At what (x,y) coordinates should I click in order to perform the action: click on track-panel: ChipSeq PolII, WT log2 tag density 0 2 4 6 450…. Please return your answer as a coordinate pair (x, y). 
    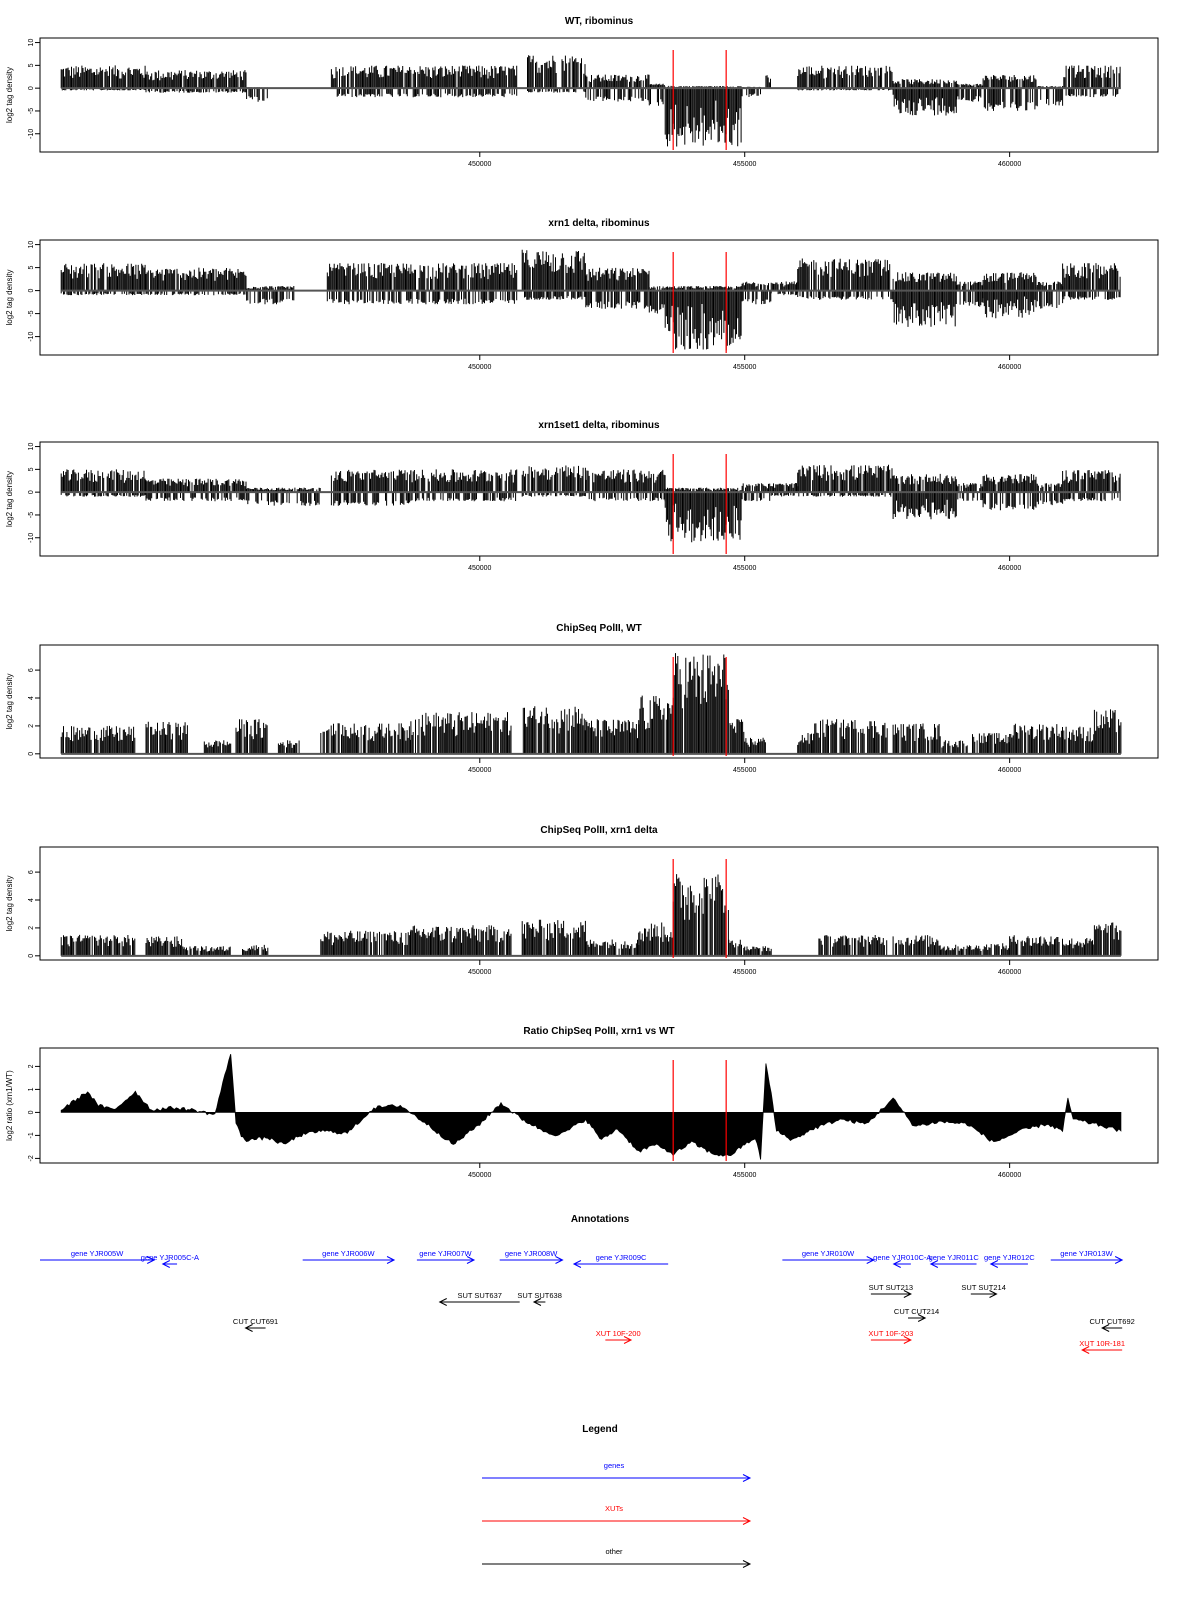
    Looking at the image, I should click on (582, 698).